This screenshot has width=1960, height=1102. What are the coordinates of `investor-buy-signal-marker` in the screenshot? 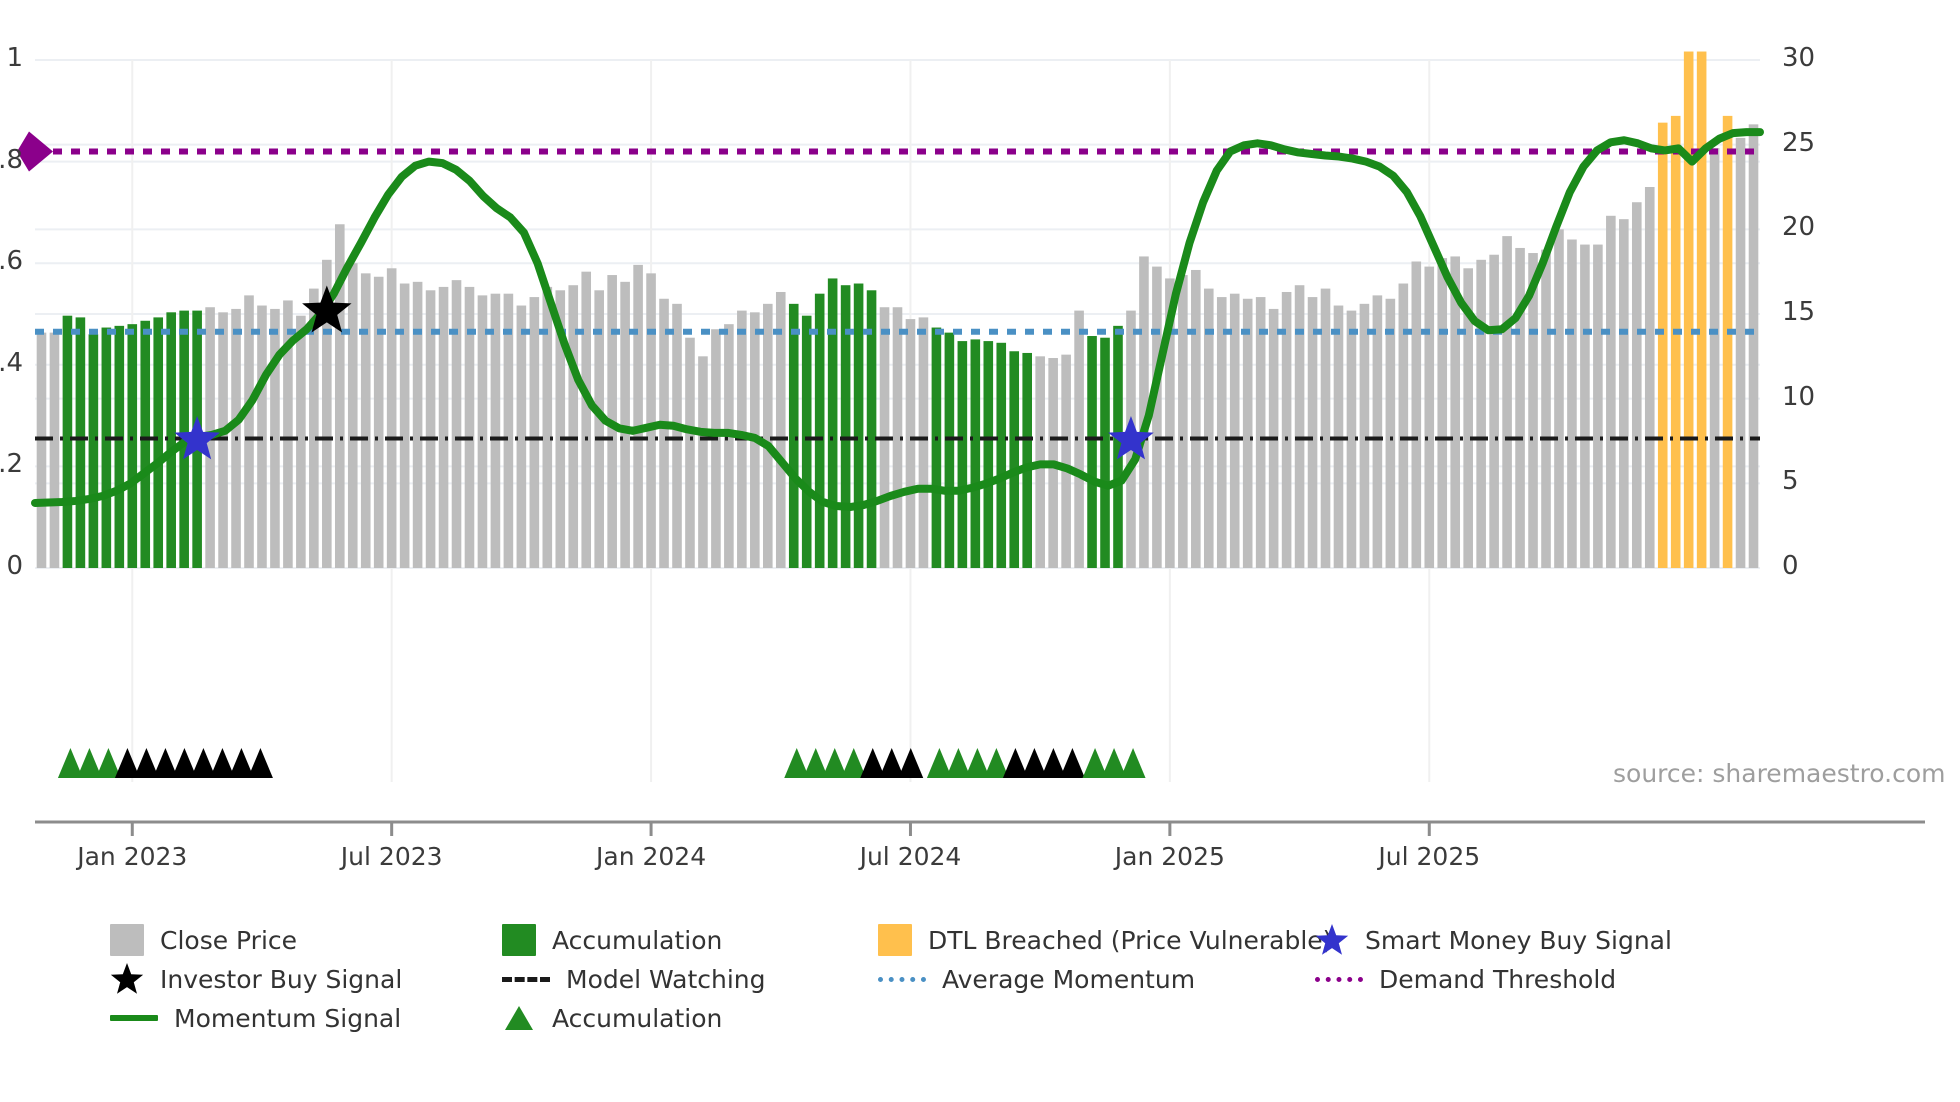 It's located at (327, 309).